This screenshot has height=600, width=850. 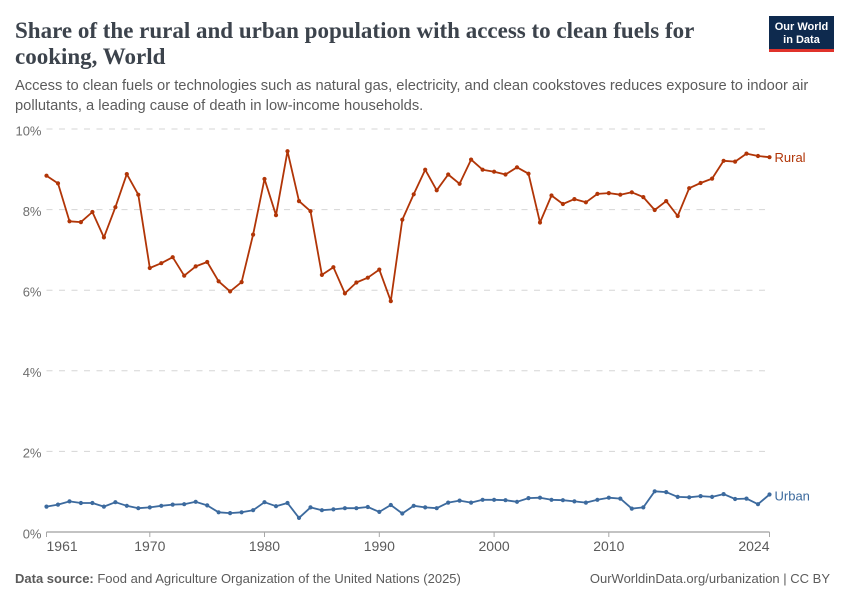 What do you see at coordinates (608, 546) in the screenshot?
I see `svg-text: 2010` at bounding box center [608, 546].